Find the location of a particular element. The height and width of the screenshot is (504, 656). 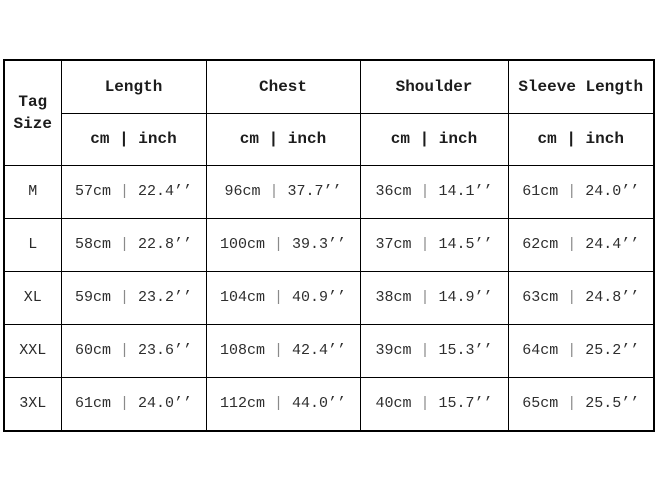

size-label: XL is located at coordinates (32, 297).